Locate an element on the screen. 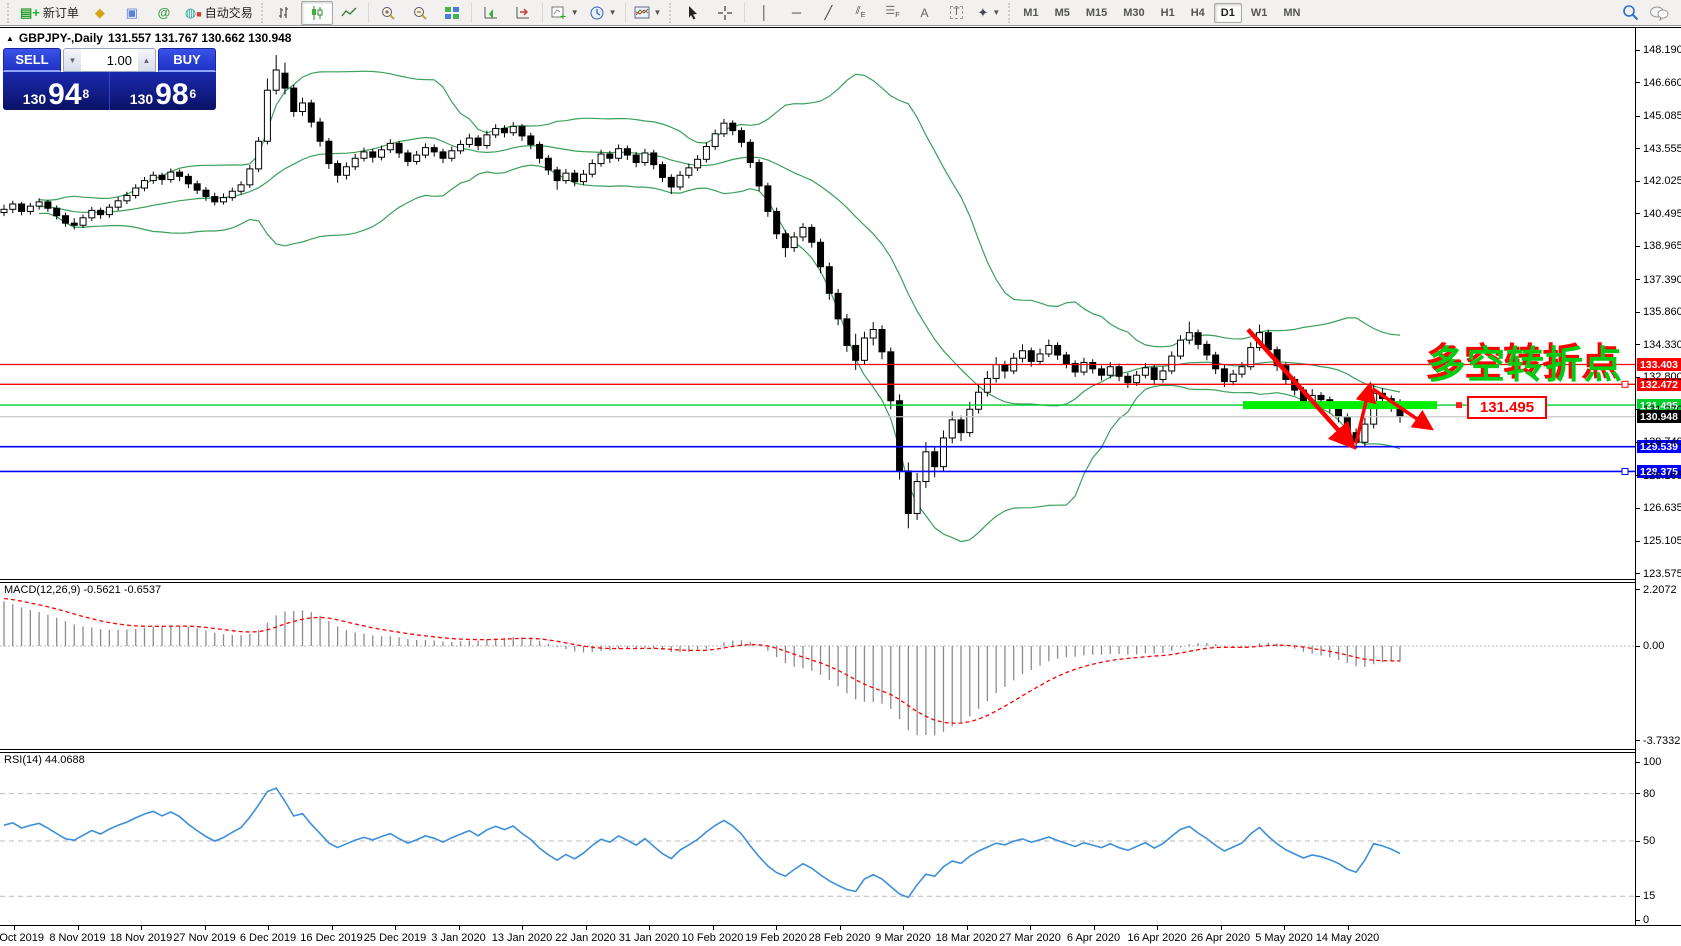 Image resolution: width=1681 pixels, height=946 pixels. axis-tick-label: 138.965 is located at coordinates (1658, 246).